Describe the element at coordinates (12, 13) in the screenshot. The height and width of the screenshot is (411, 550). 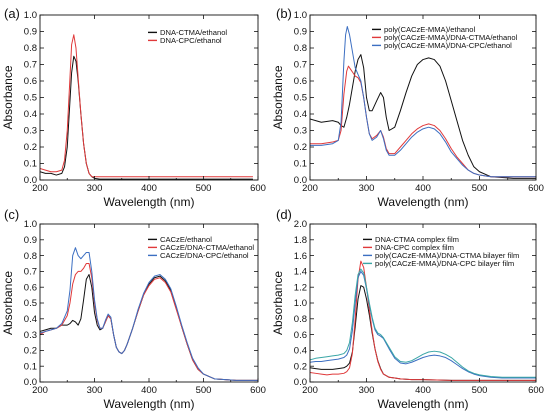
I see `panel-label: (a)` at that location.